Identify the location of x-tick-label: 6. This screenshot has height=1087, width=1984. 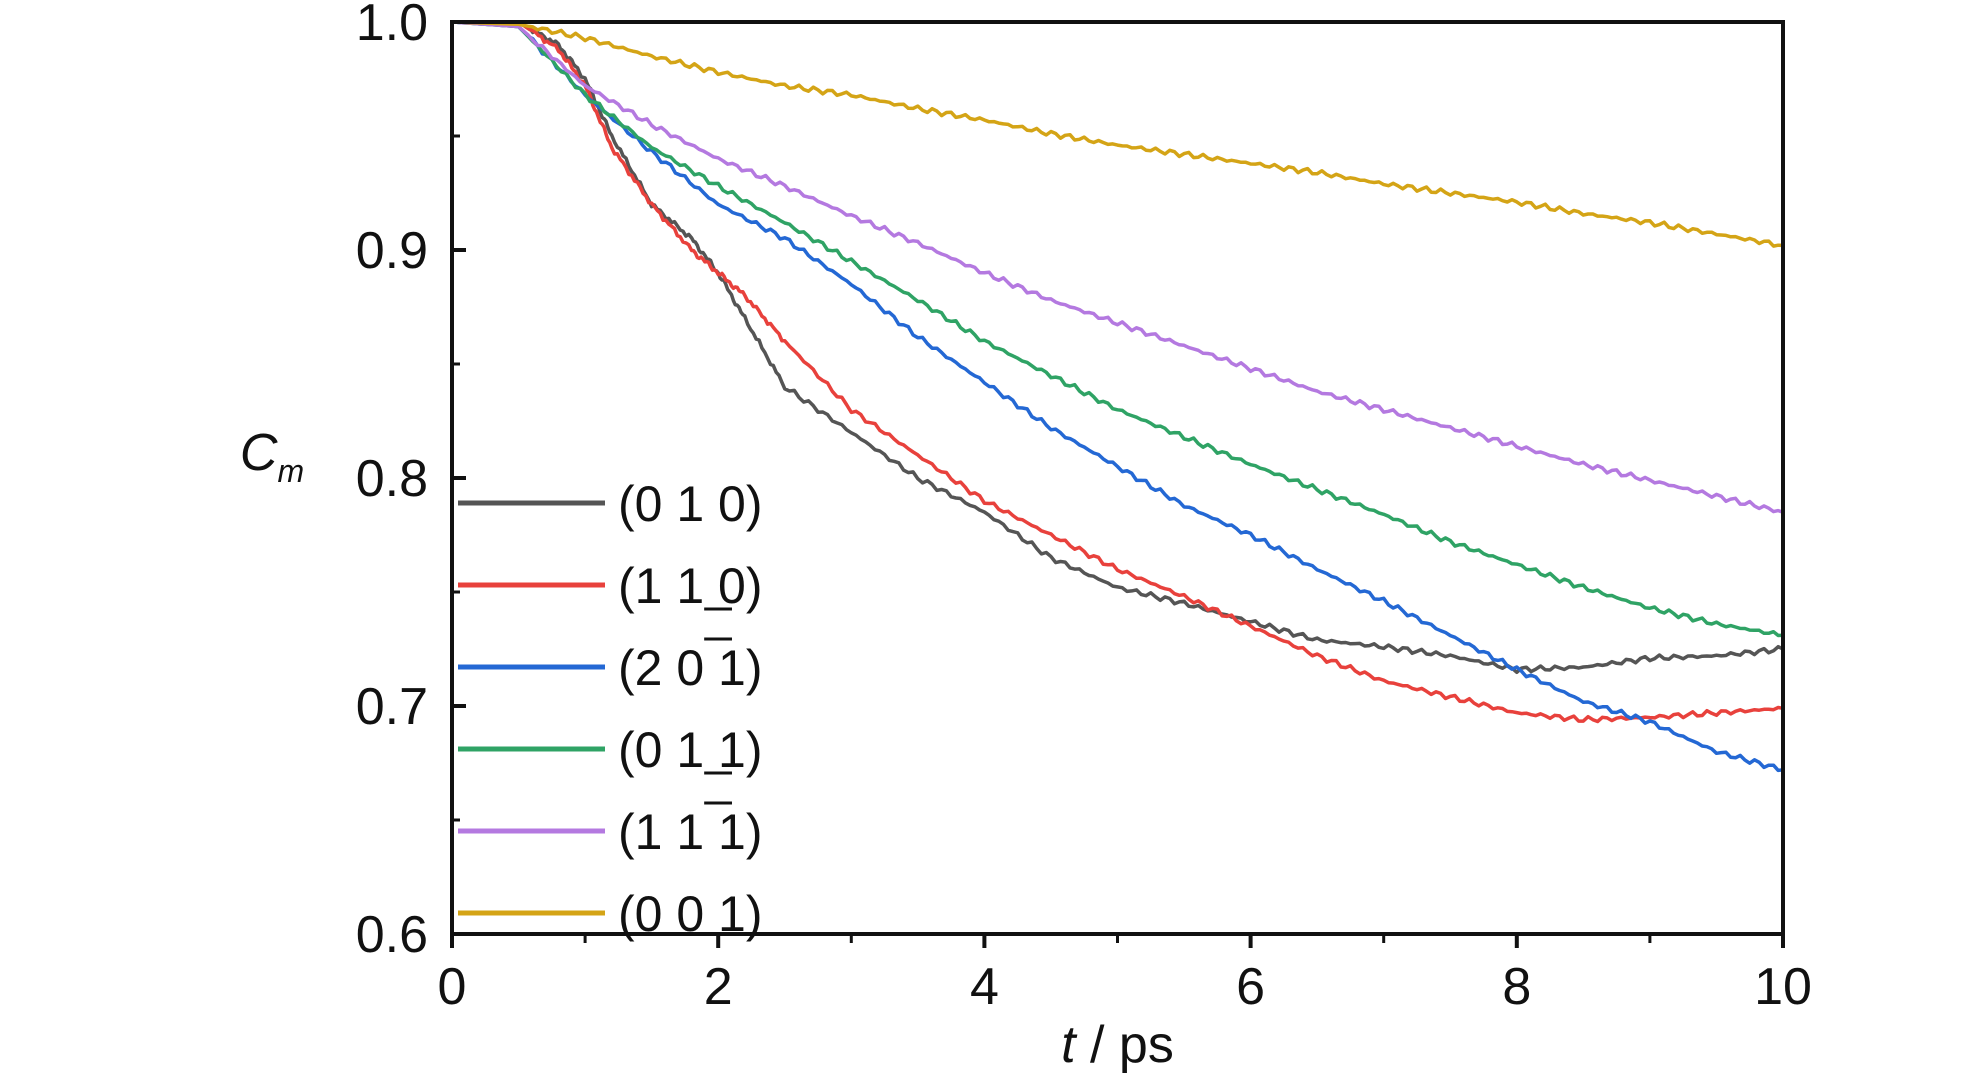
(1250, 987).